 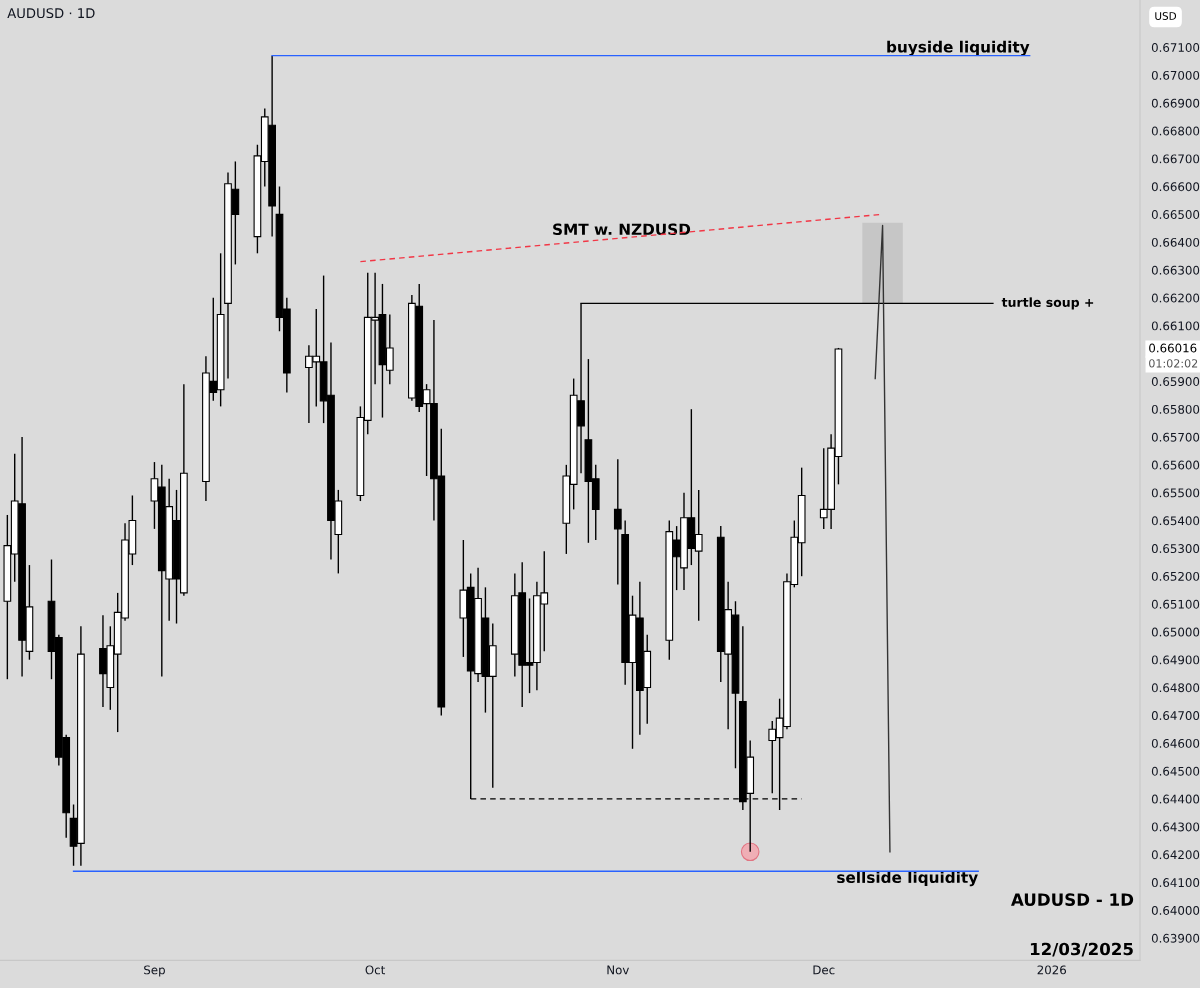 What do you see at coordinates (1175, 576) in the screenshot?
I see `y-tick-label: 0.65200` at bounding box center [1175, 576].